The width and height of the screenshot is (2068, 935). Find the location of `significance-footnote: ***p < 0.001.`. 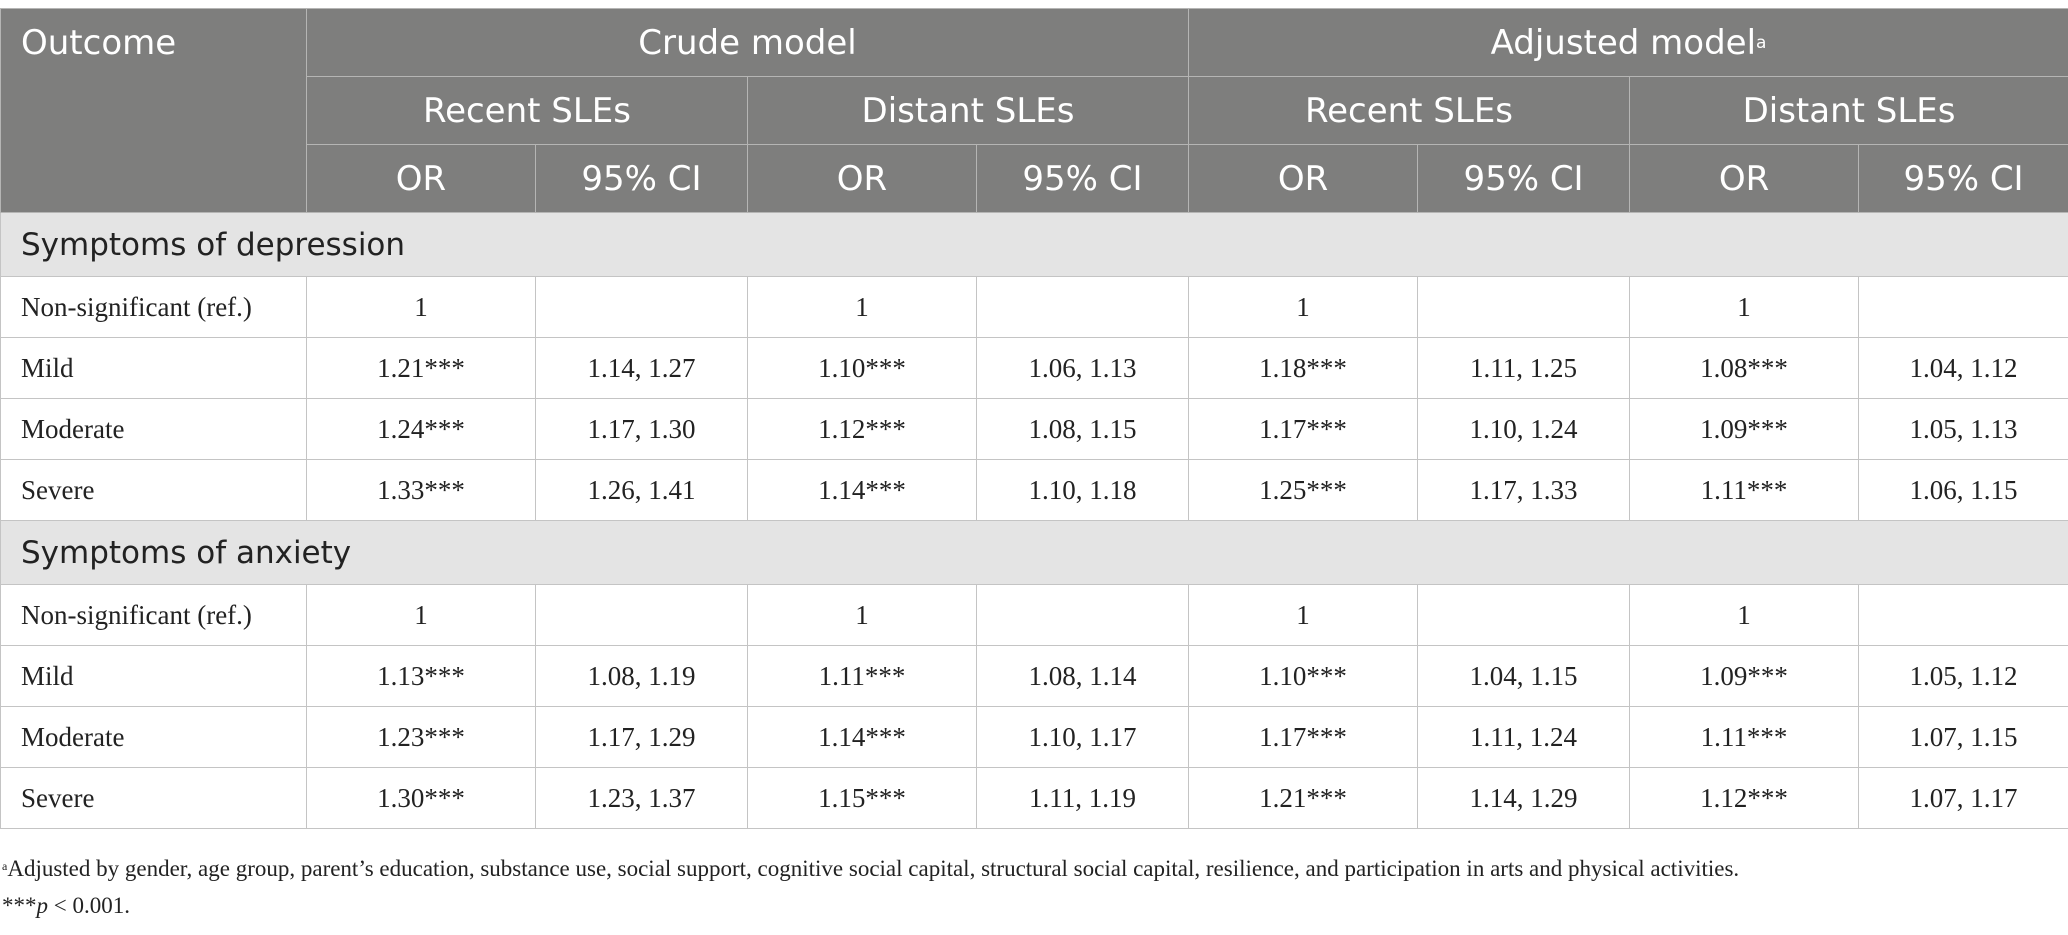

significance-footnote: ***p < 0.001. is located at coordinates (66, 905).